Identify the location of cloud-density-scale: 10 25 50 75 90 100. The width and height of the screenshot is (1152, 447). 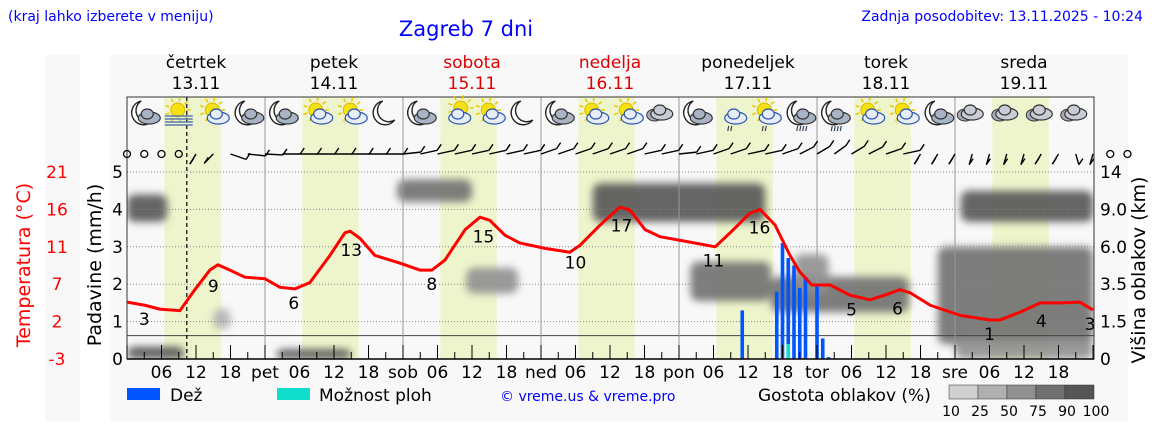
(1026, 402).